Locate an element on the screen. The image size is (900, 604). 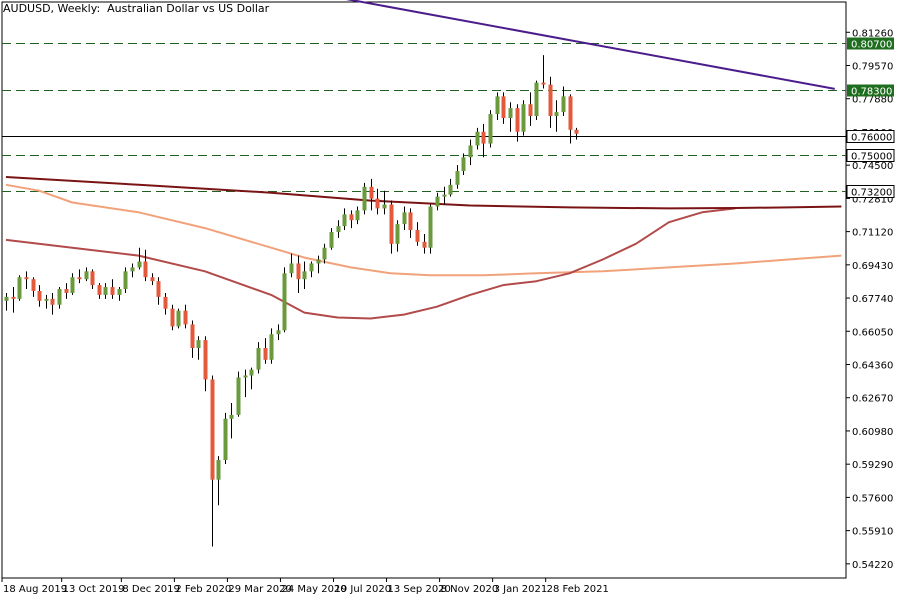
x-tick-label: 13 Oct 2019 is located at coordinates (94, 589).